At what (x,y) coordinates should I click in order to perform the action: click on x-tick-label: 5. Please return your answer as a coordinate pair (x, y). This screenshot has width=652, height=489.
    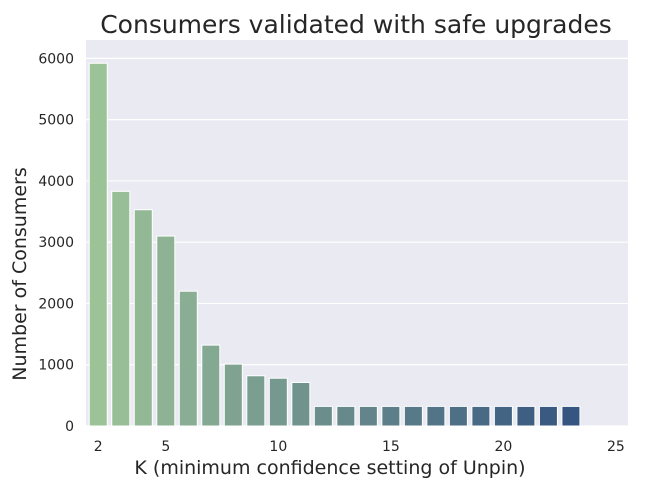
    Looking at the image, I should click on (165, 447).